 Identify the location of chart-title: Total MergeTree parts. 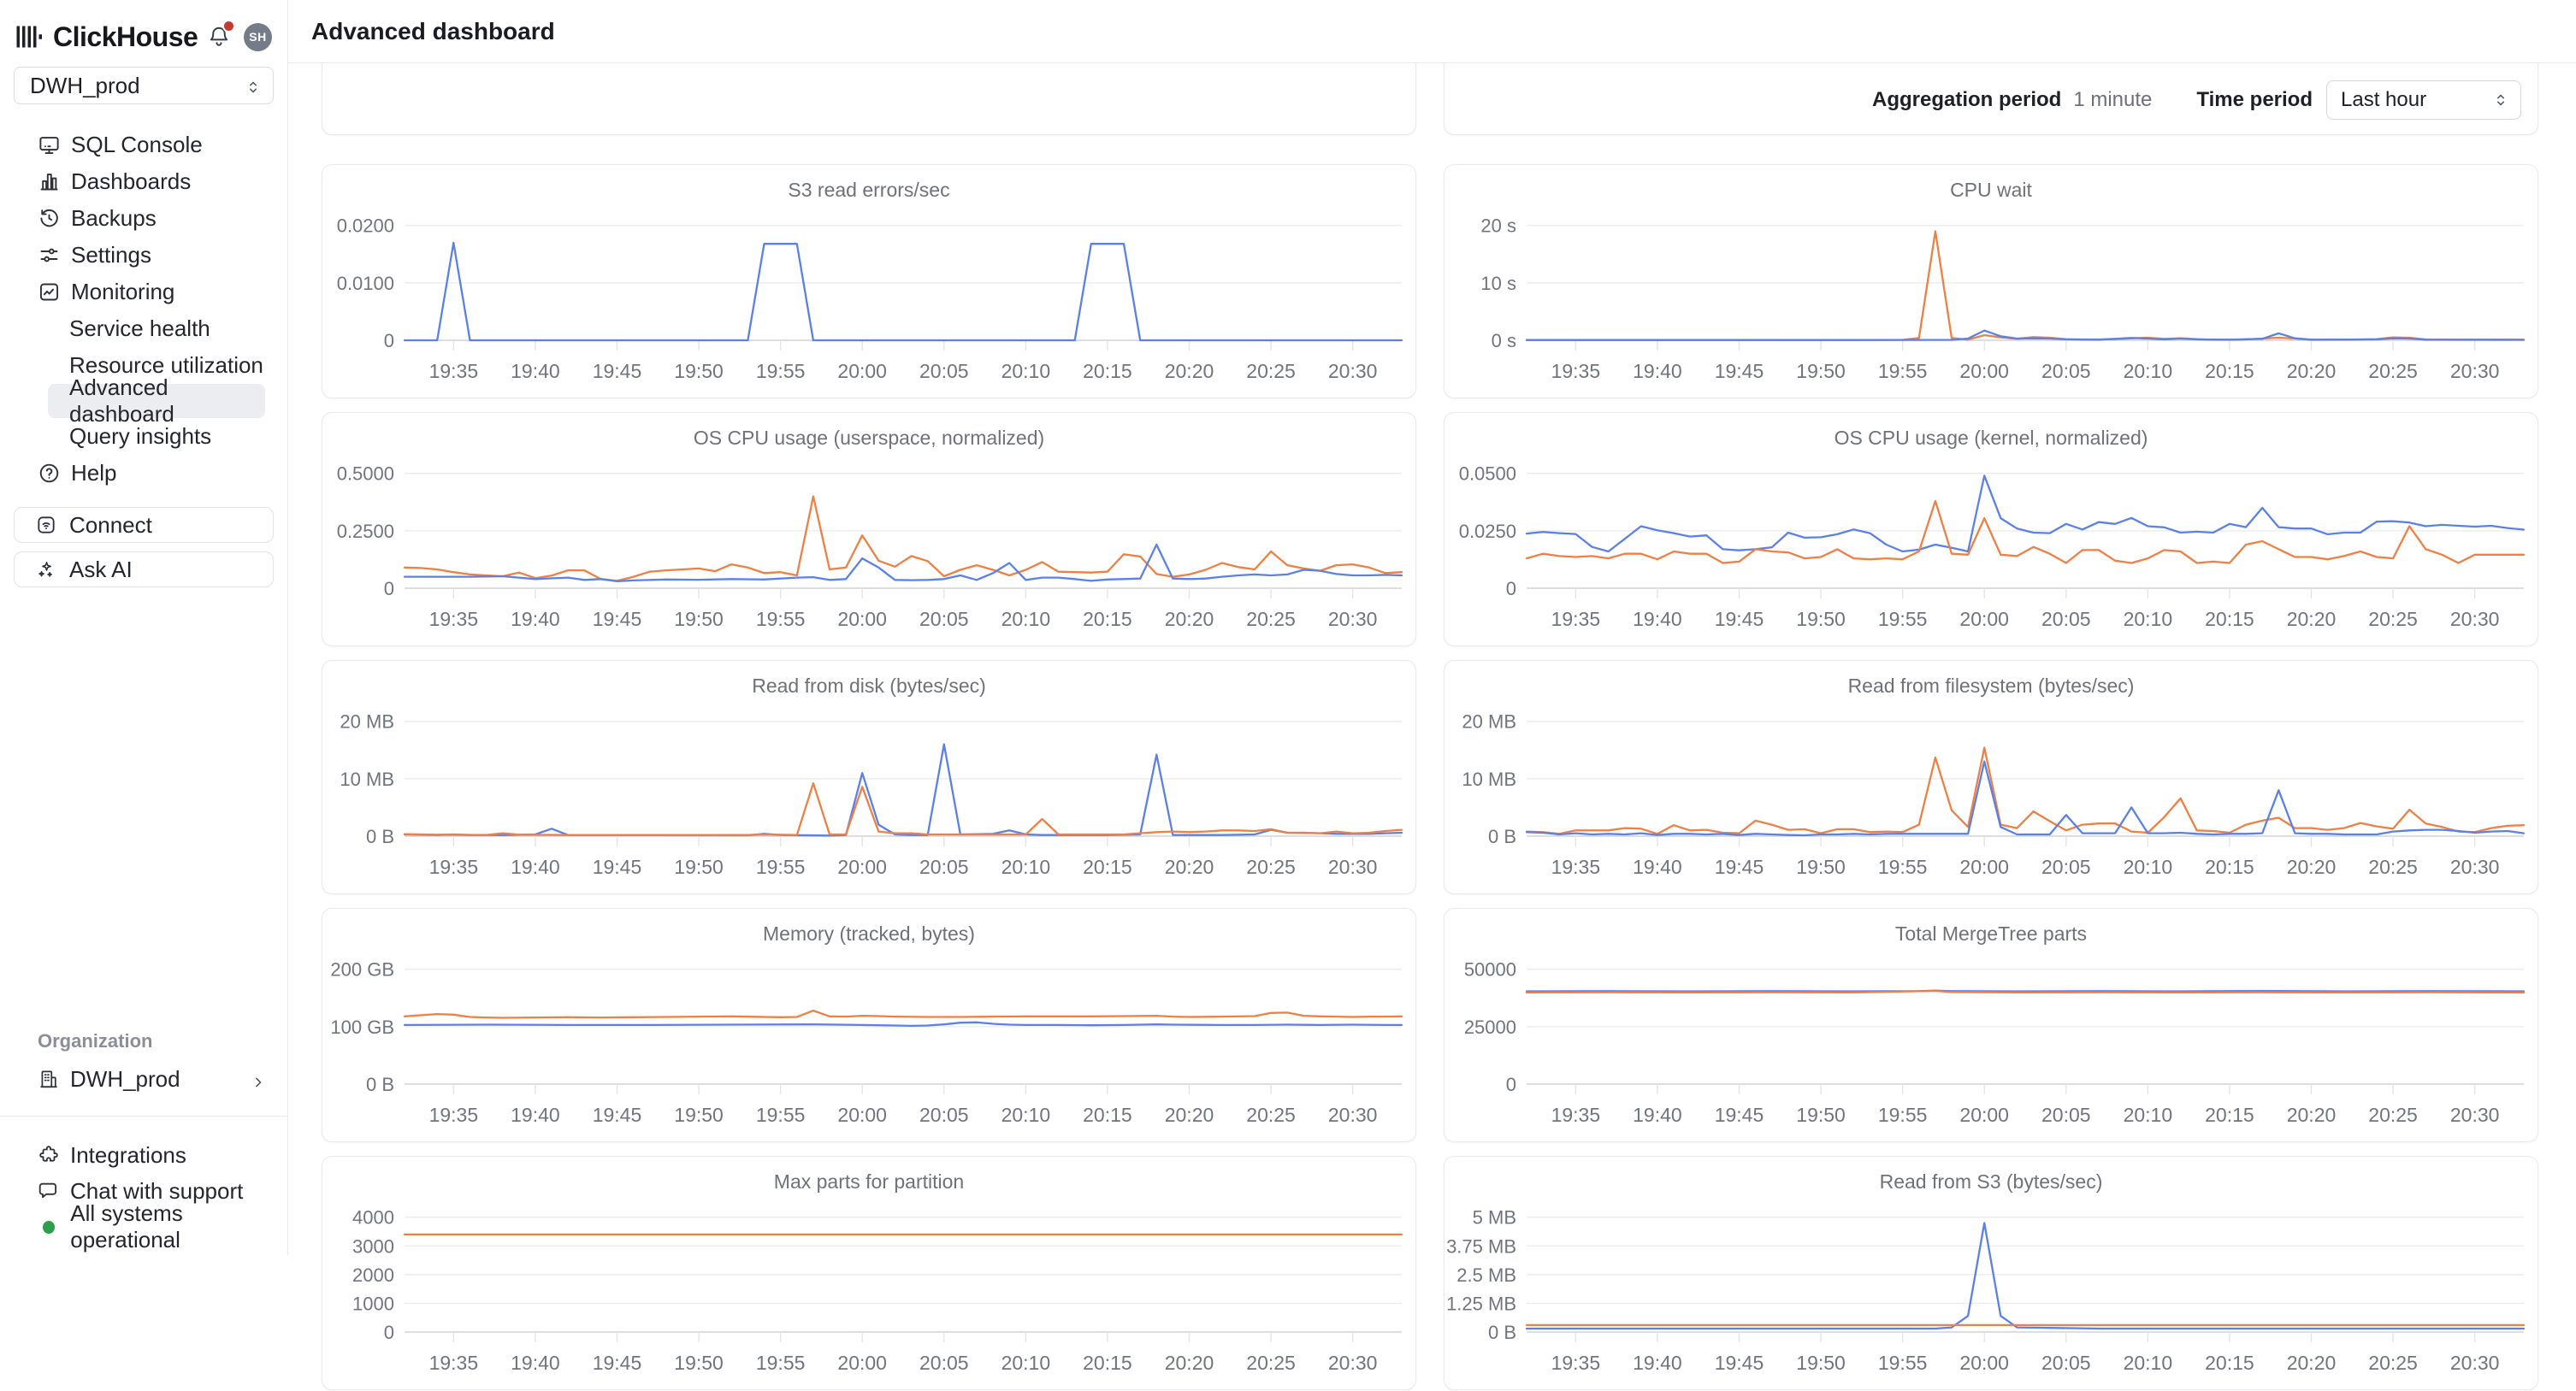
(1991, 934).